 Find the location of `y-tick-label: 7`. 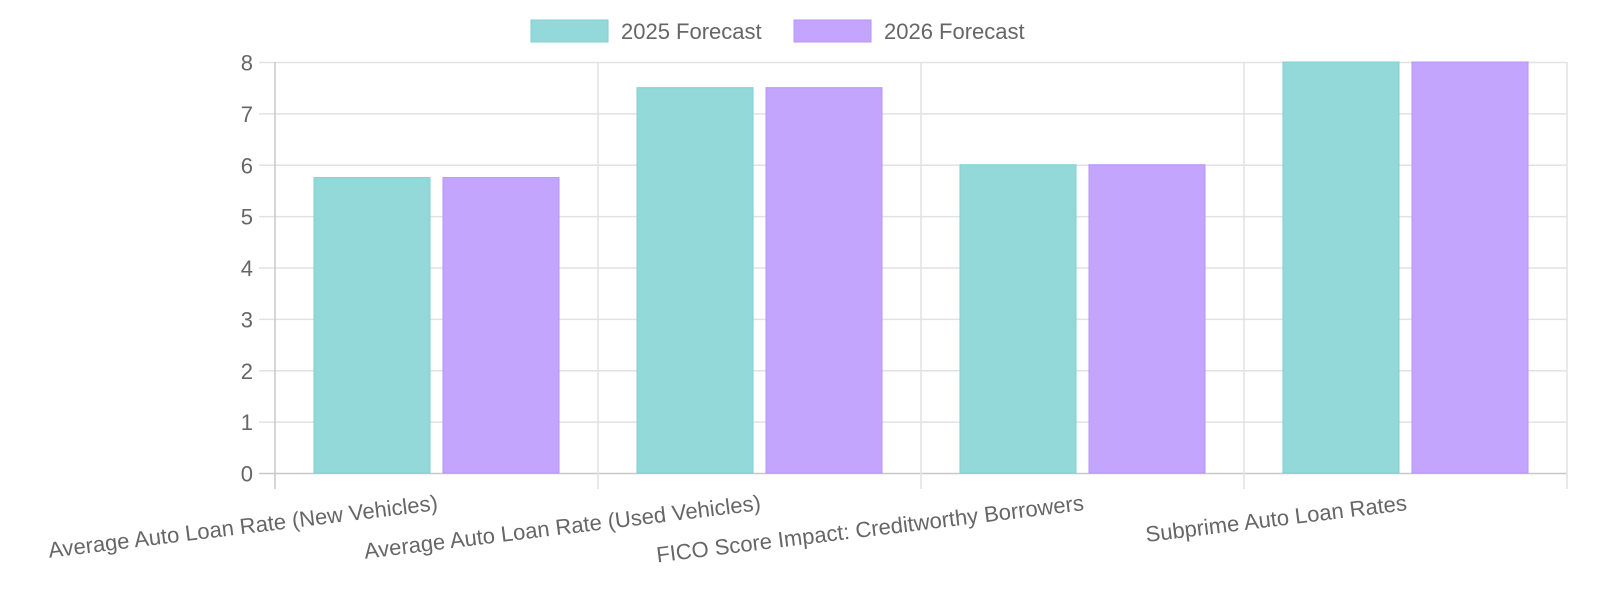

y-tick-label: 7 is located at coordinates (247, 114).